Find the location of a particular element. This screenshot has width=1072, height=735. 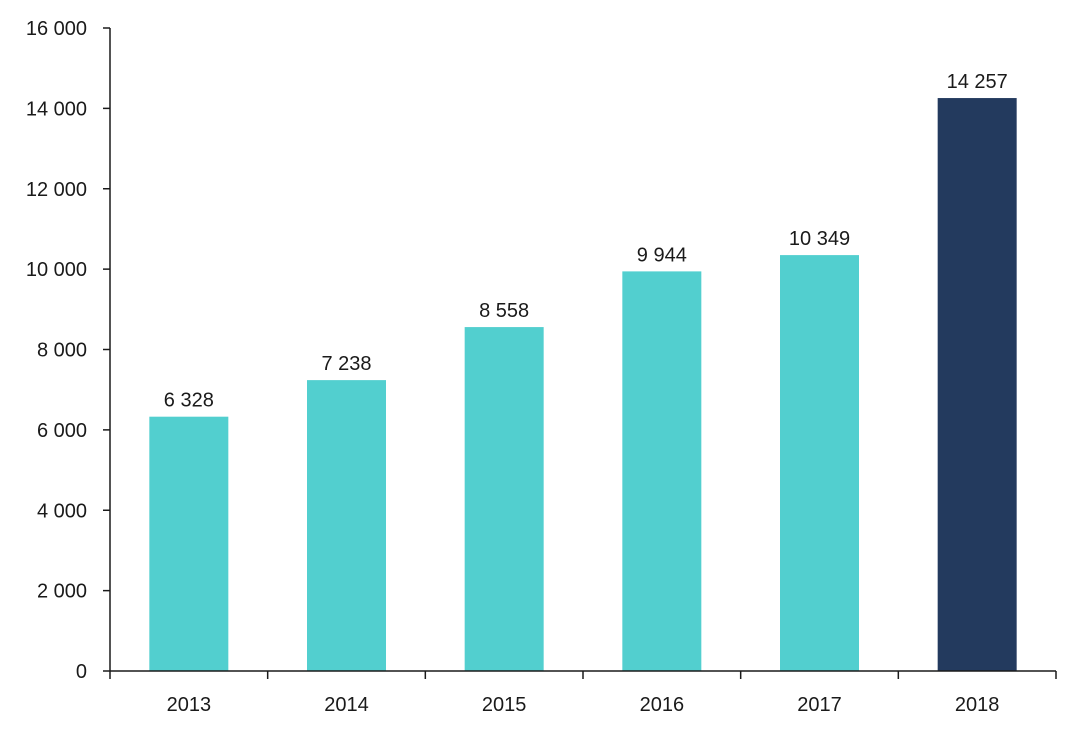

y-tick-label: 12 000 is located at coordinates (56, 190).